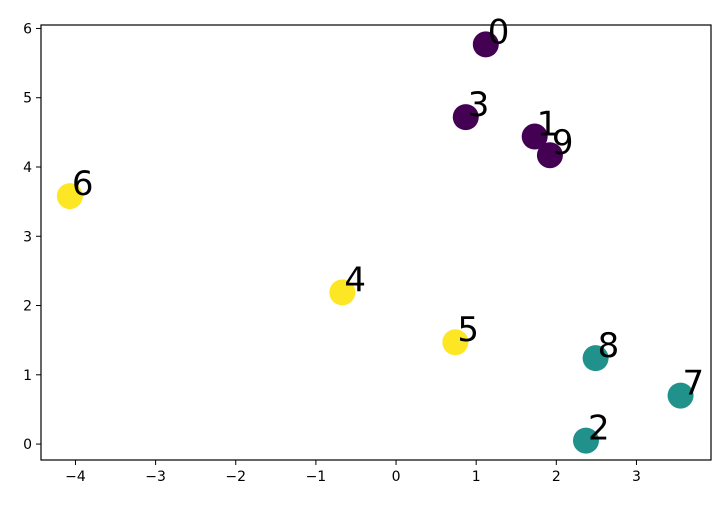 This screenshot has width=725, height=507. What do you see at coordinates (27, 376) in the screenshot?
I see `y-tick-label: 1` at bounding box center [27, 376].